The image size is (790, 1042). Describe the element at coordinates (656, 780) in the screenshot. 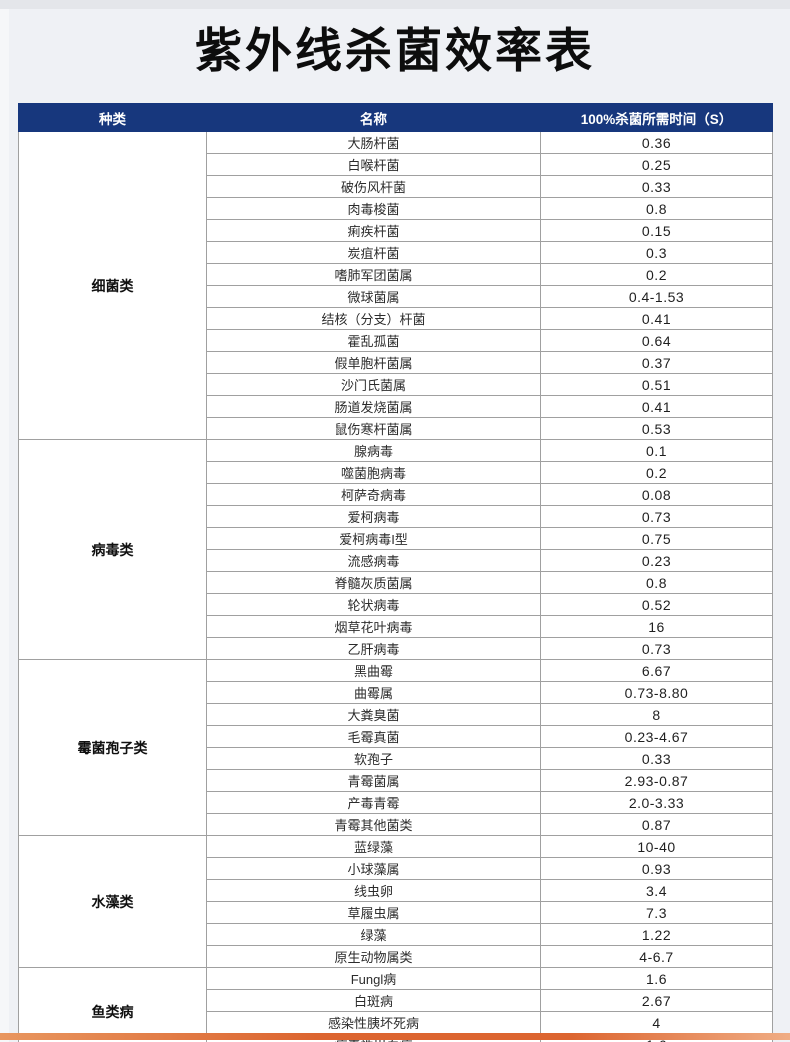

I see `kill-time-cell: 2.93-0.87` at that location.